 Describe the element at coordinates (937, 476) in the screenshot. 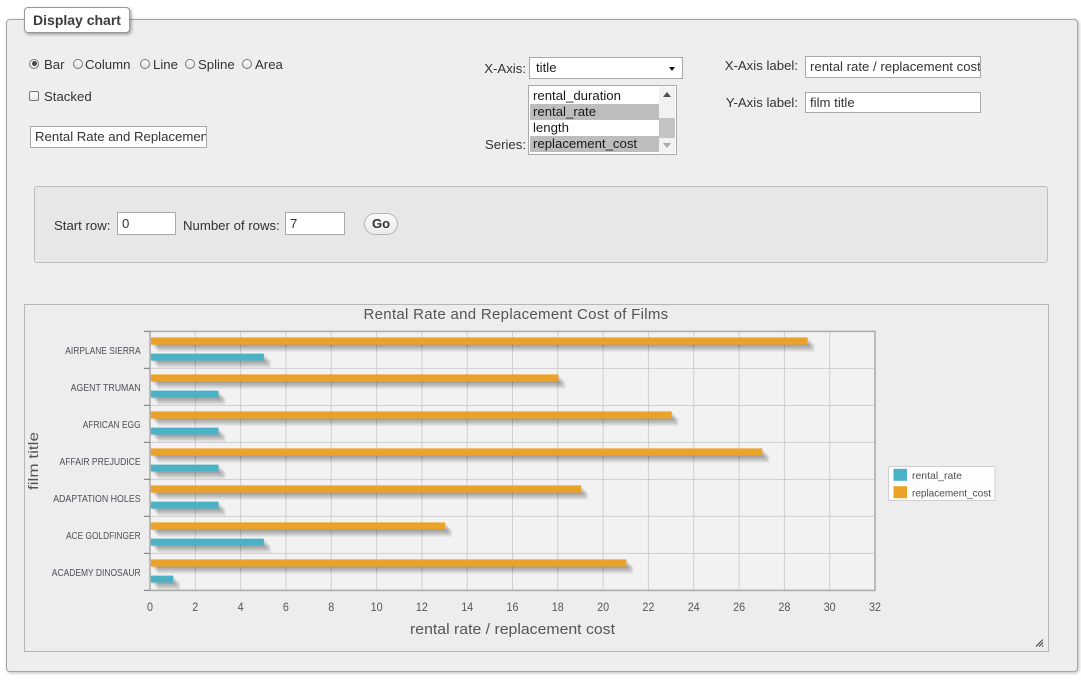

I see `svg-text: rental_rate` at that location.